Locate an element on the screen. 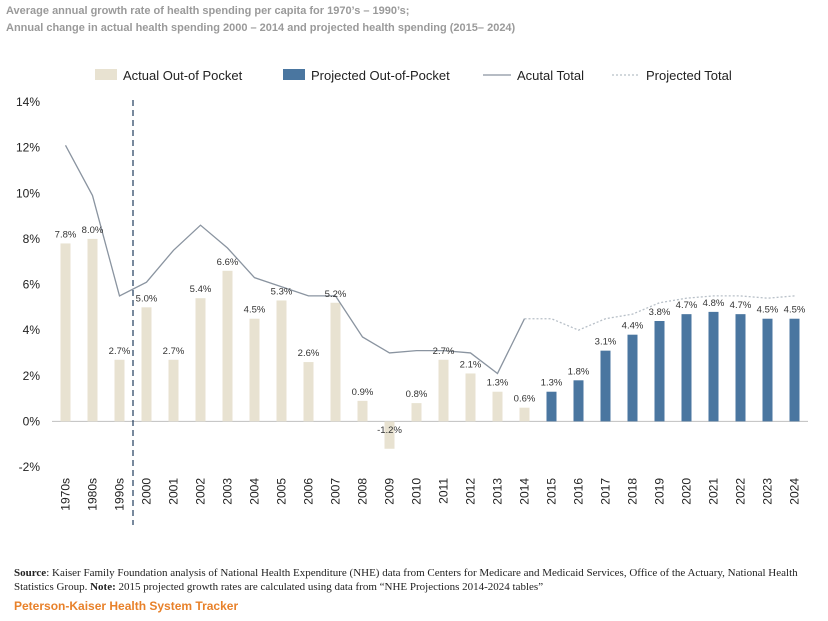  x-tick-label: 2009 is located at coordinates (390, 491).